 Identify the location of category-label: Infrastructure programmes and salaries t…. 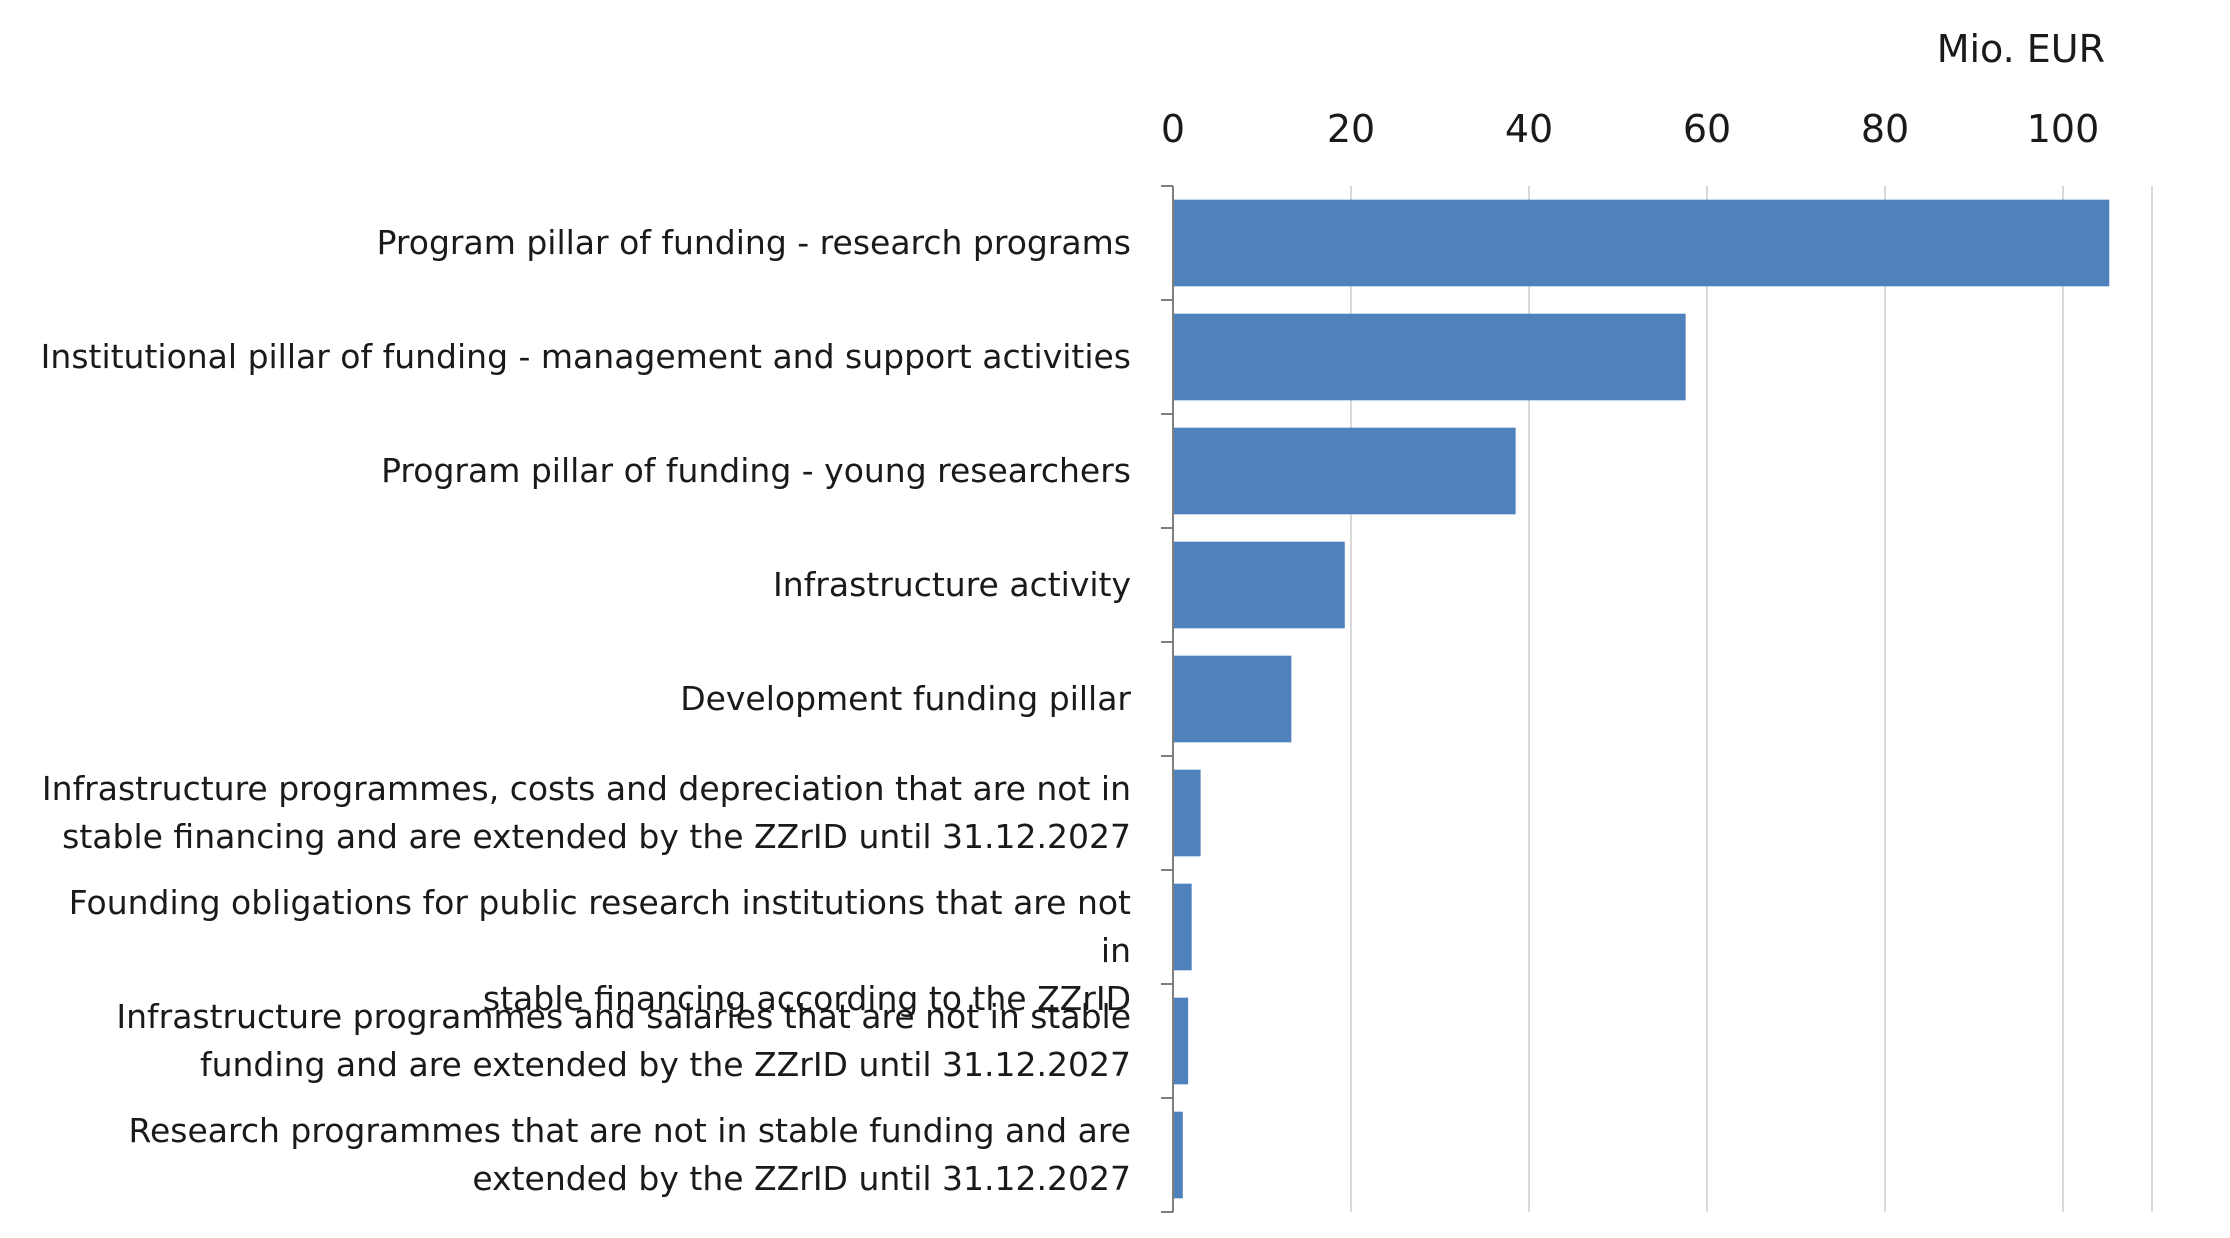
(623, 1040).